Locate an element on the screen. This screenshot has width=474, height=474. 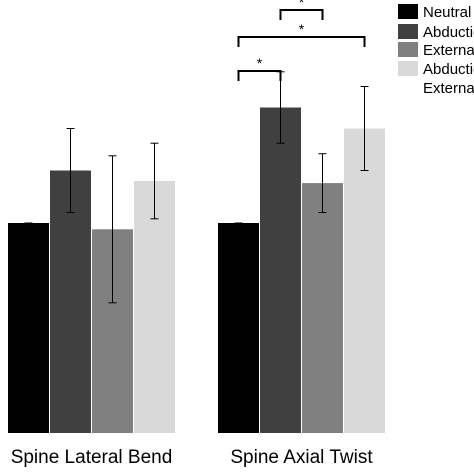
legend-label: Abduction is located at coordinates (448, 32).